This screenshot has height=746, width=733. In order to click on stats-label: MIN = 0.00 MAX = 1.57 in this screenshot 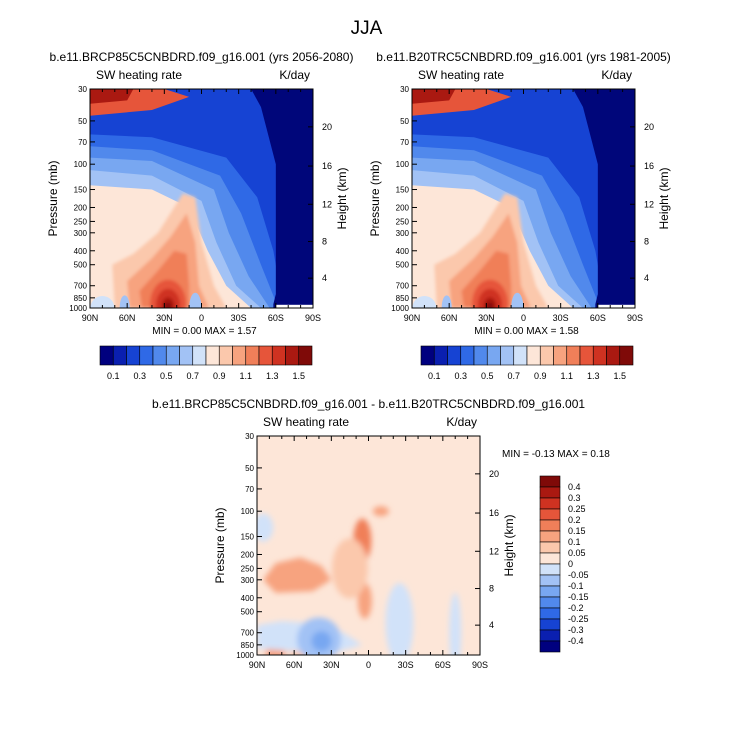, I will do `click(204, 331)`.